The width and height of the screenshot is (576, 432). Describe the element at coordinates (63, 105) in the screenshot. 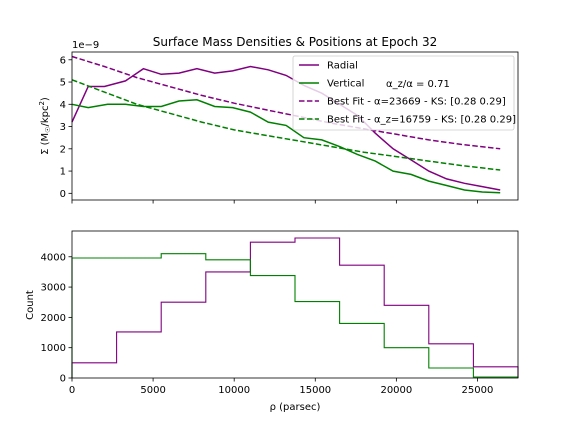

I see `top-y-tick-label: 4` at that location.